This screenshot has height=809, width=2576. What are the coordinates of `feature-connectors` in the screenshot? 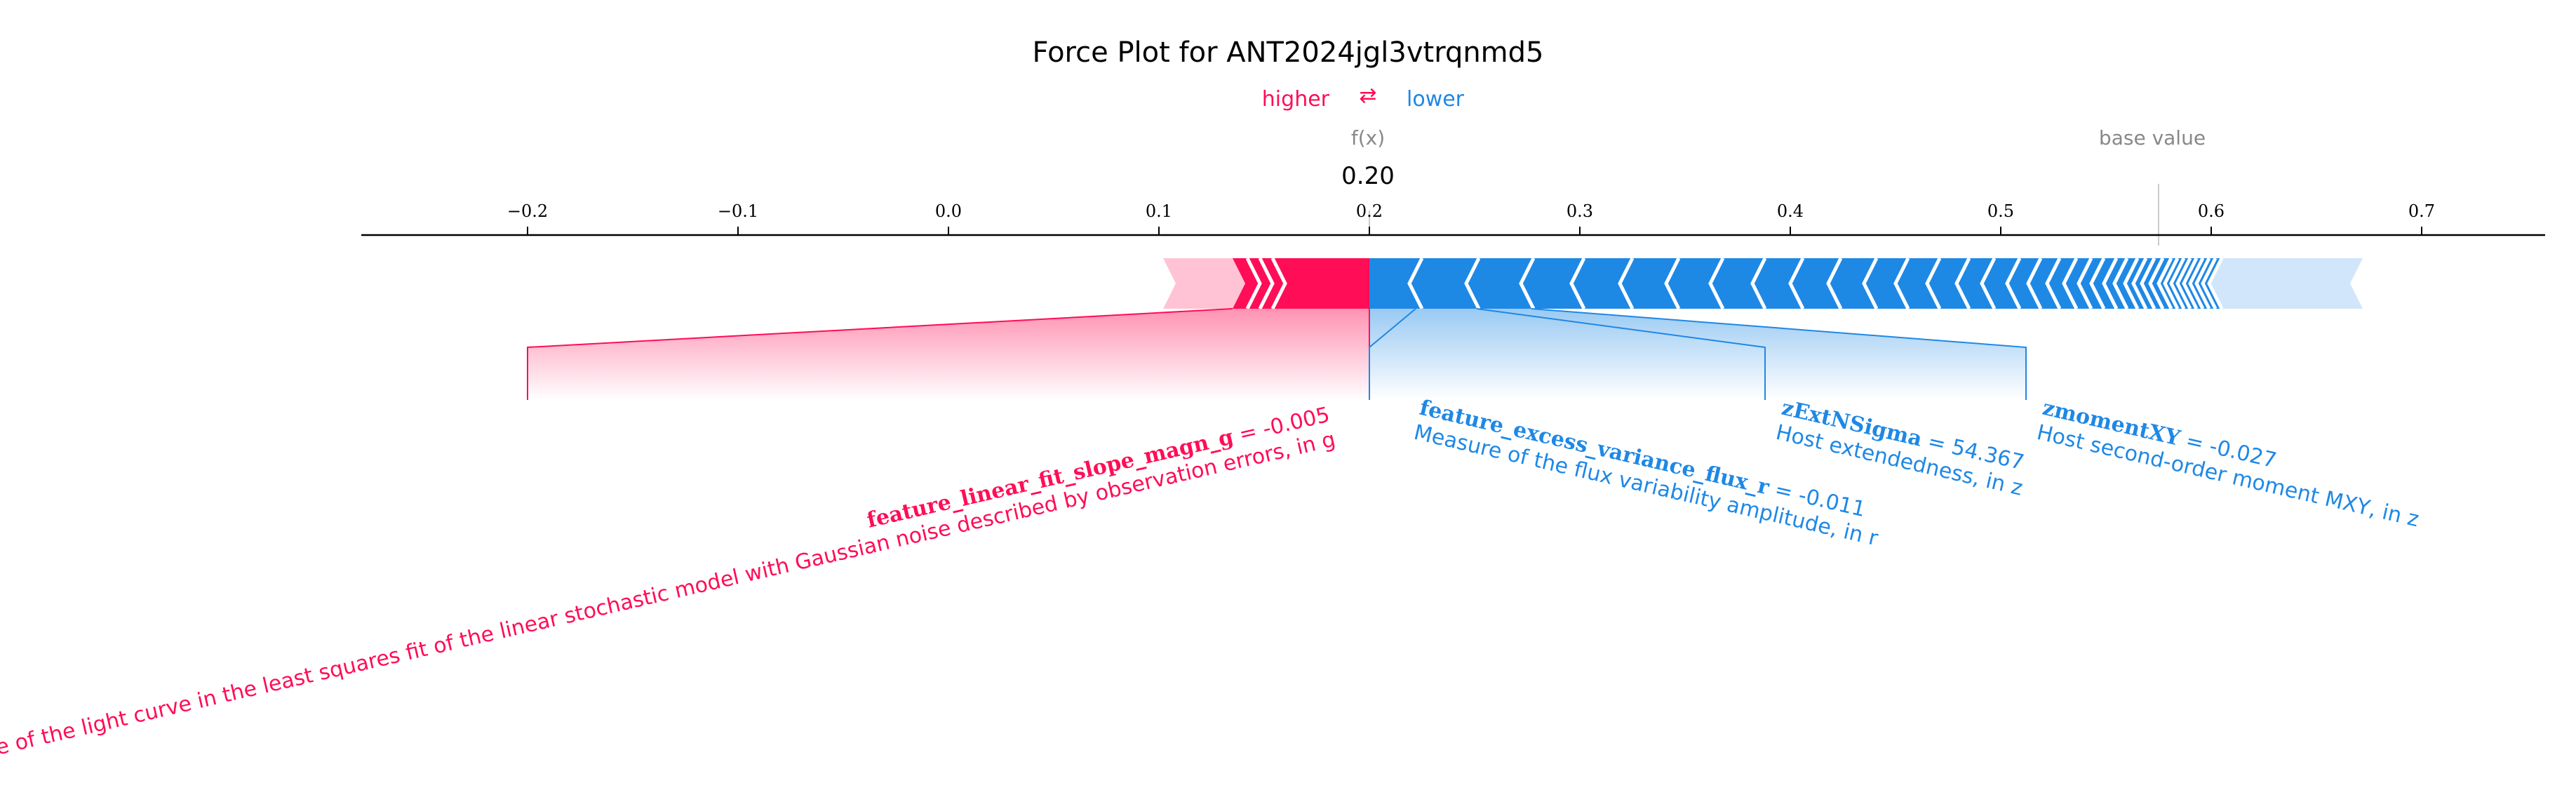 It's located at (1277, 354).